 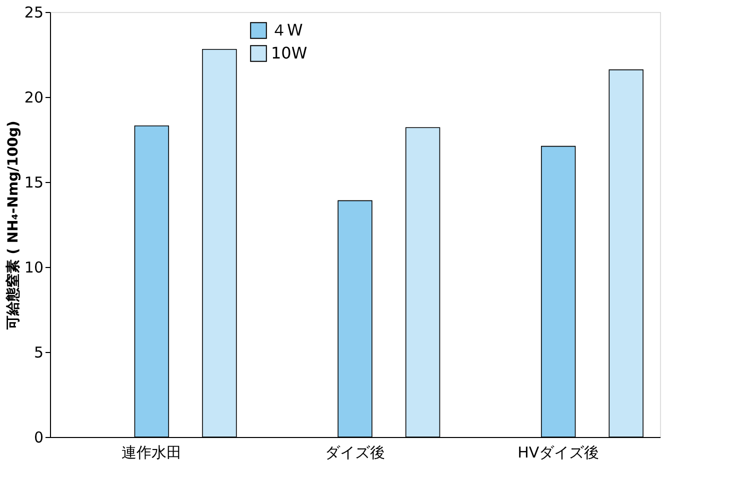 I want to click on y-tick-label: 5, so click(x=39, y=353).